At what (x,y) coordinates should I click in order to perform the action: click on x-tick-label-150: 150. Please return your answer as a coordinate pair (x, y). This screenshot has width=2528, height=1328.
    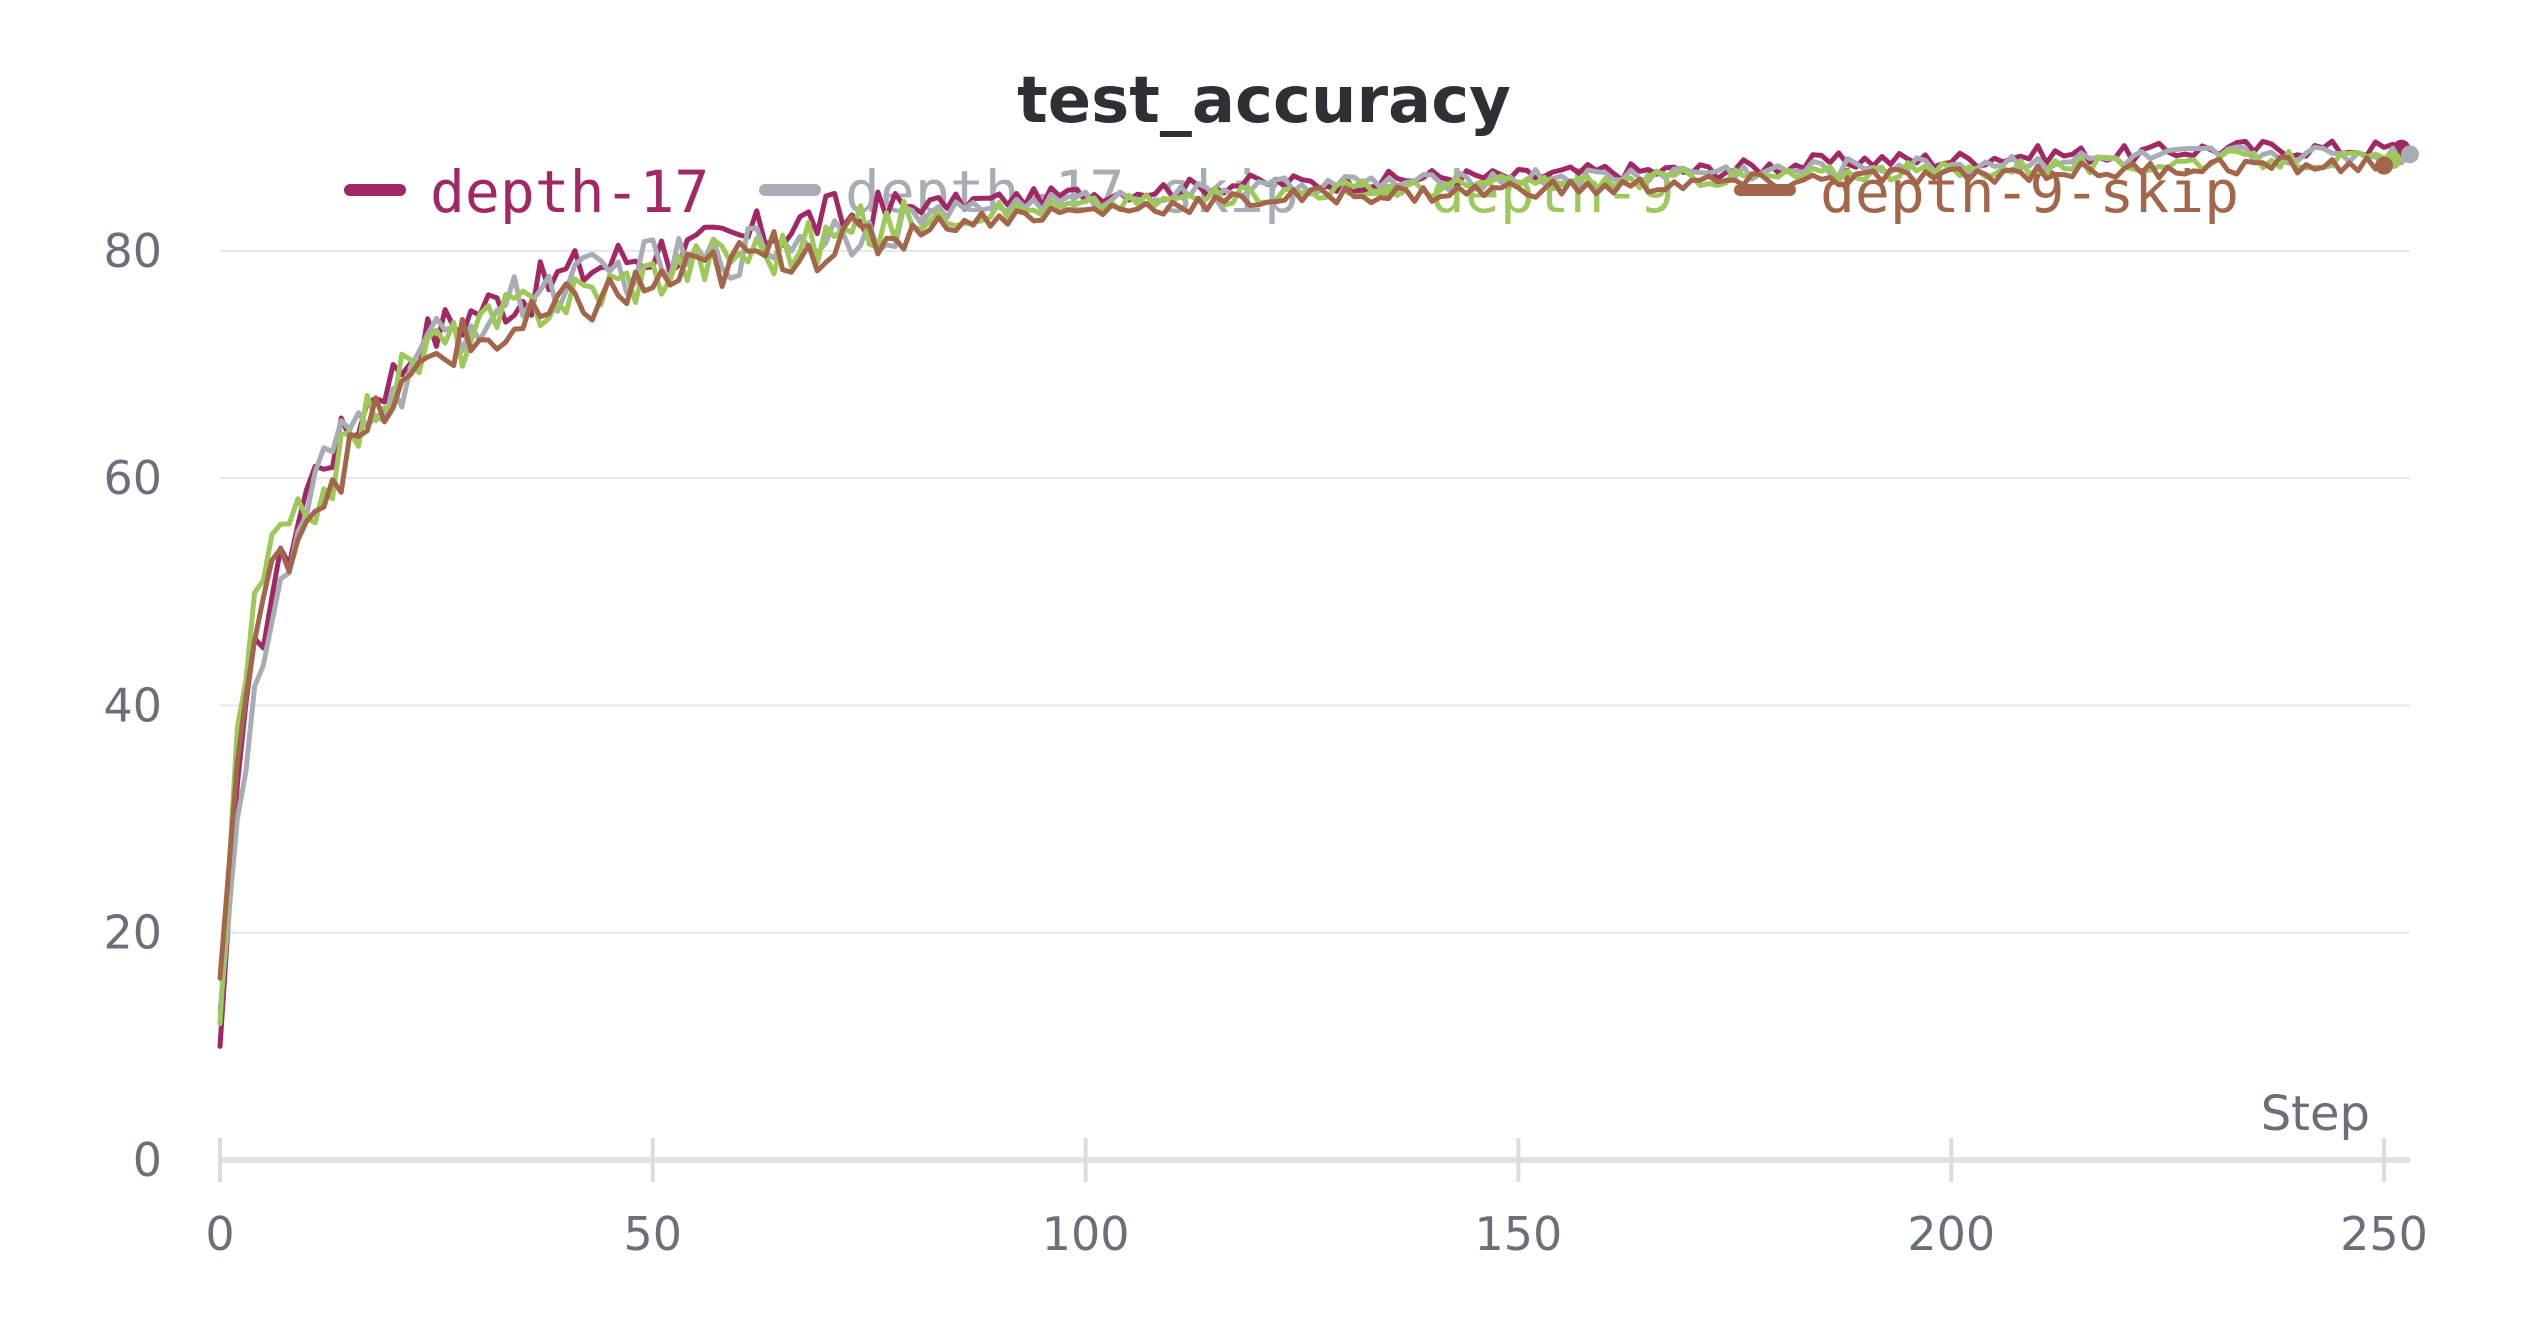
    Looking at the image, I should click on (1519, 1234).